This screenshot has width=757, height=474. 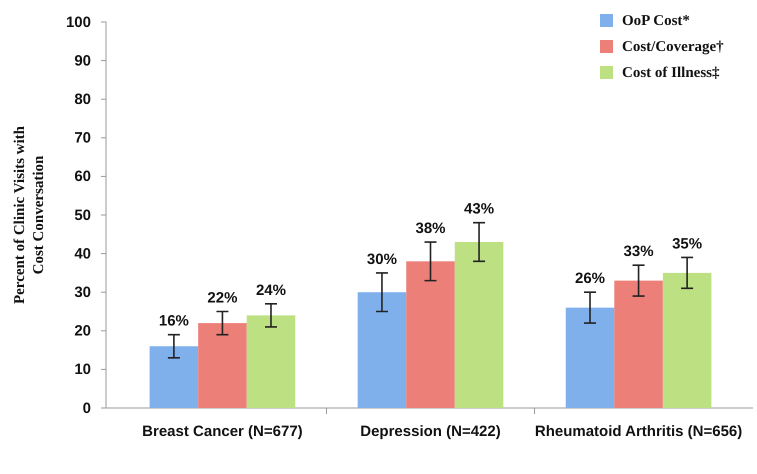 What do you see at coordinates (381, 259) in the screenshot?
I see `data-label: 30%` at bounding box center [381, 259].